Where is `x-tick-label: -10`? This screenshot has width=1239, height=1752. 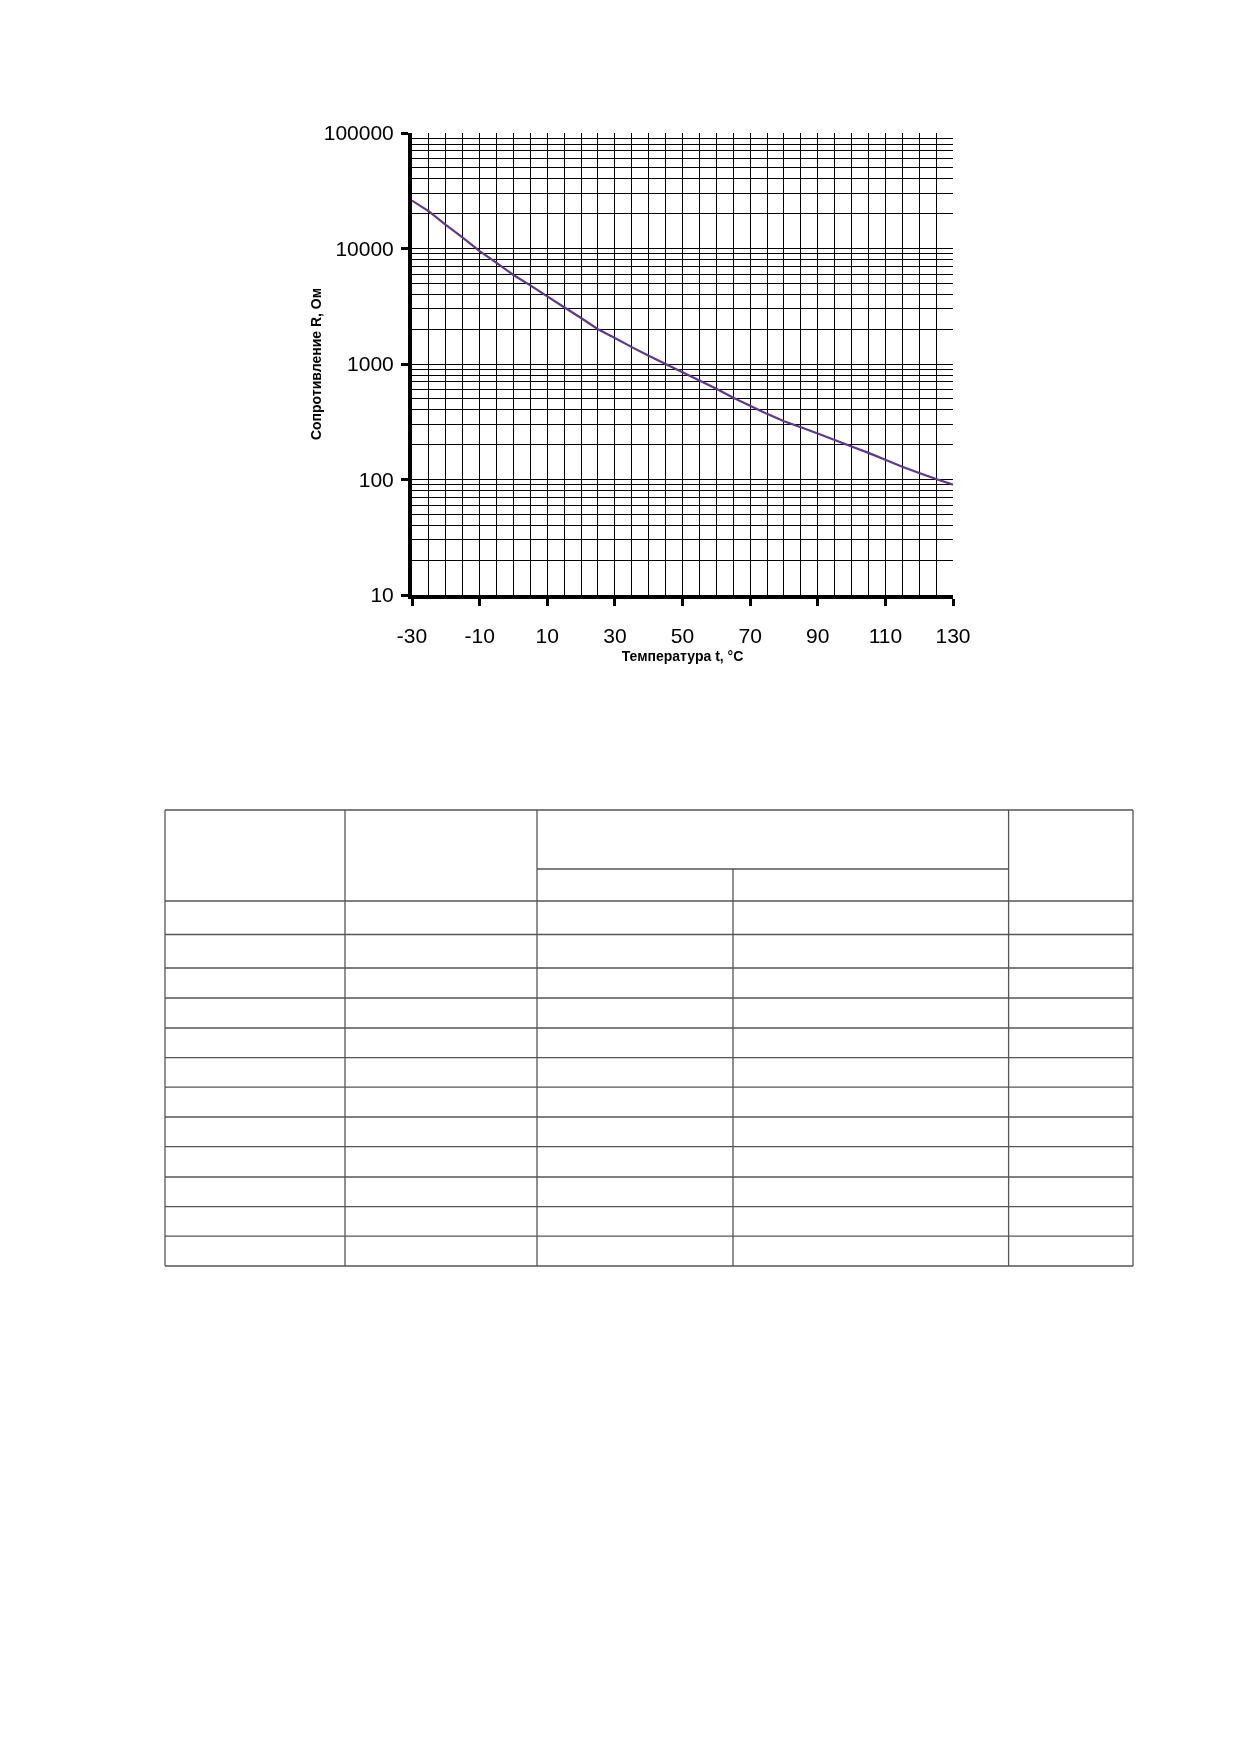 x-tick-label: -10 is located at coordinates (479, 636).